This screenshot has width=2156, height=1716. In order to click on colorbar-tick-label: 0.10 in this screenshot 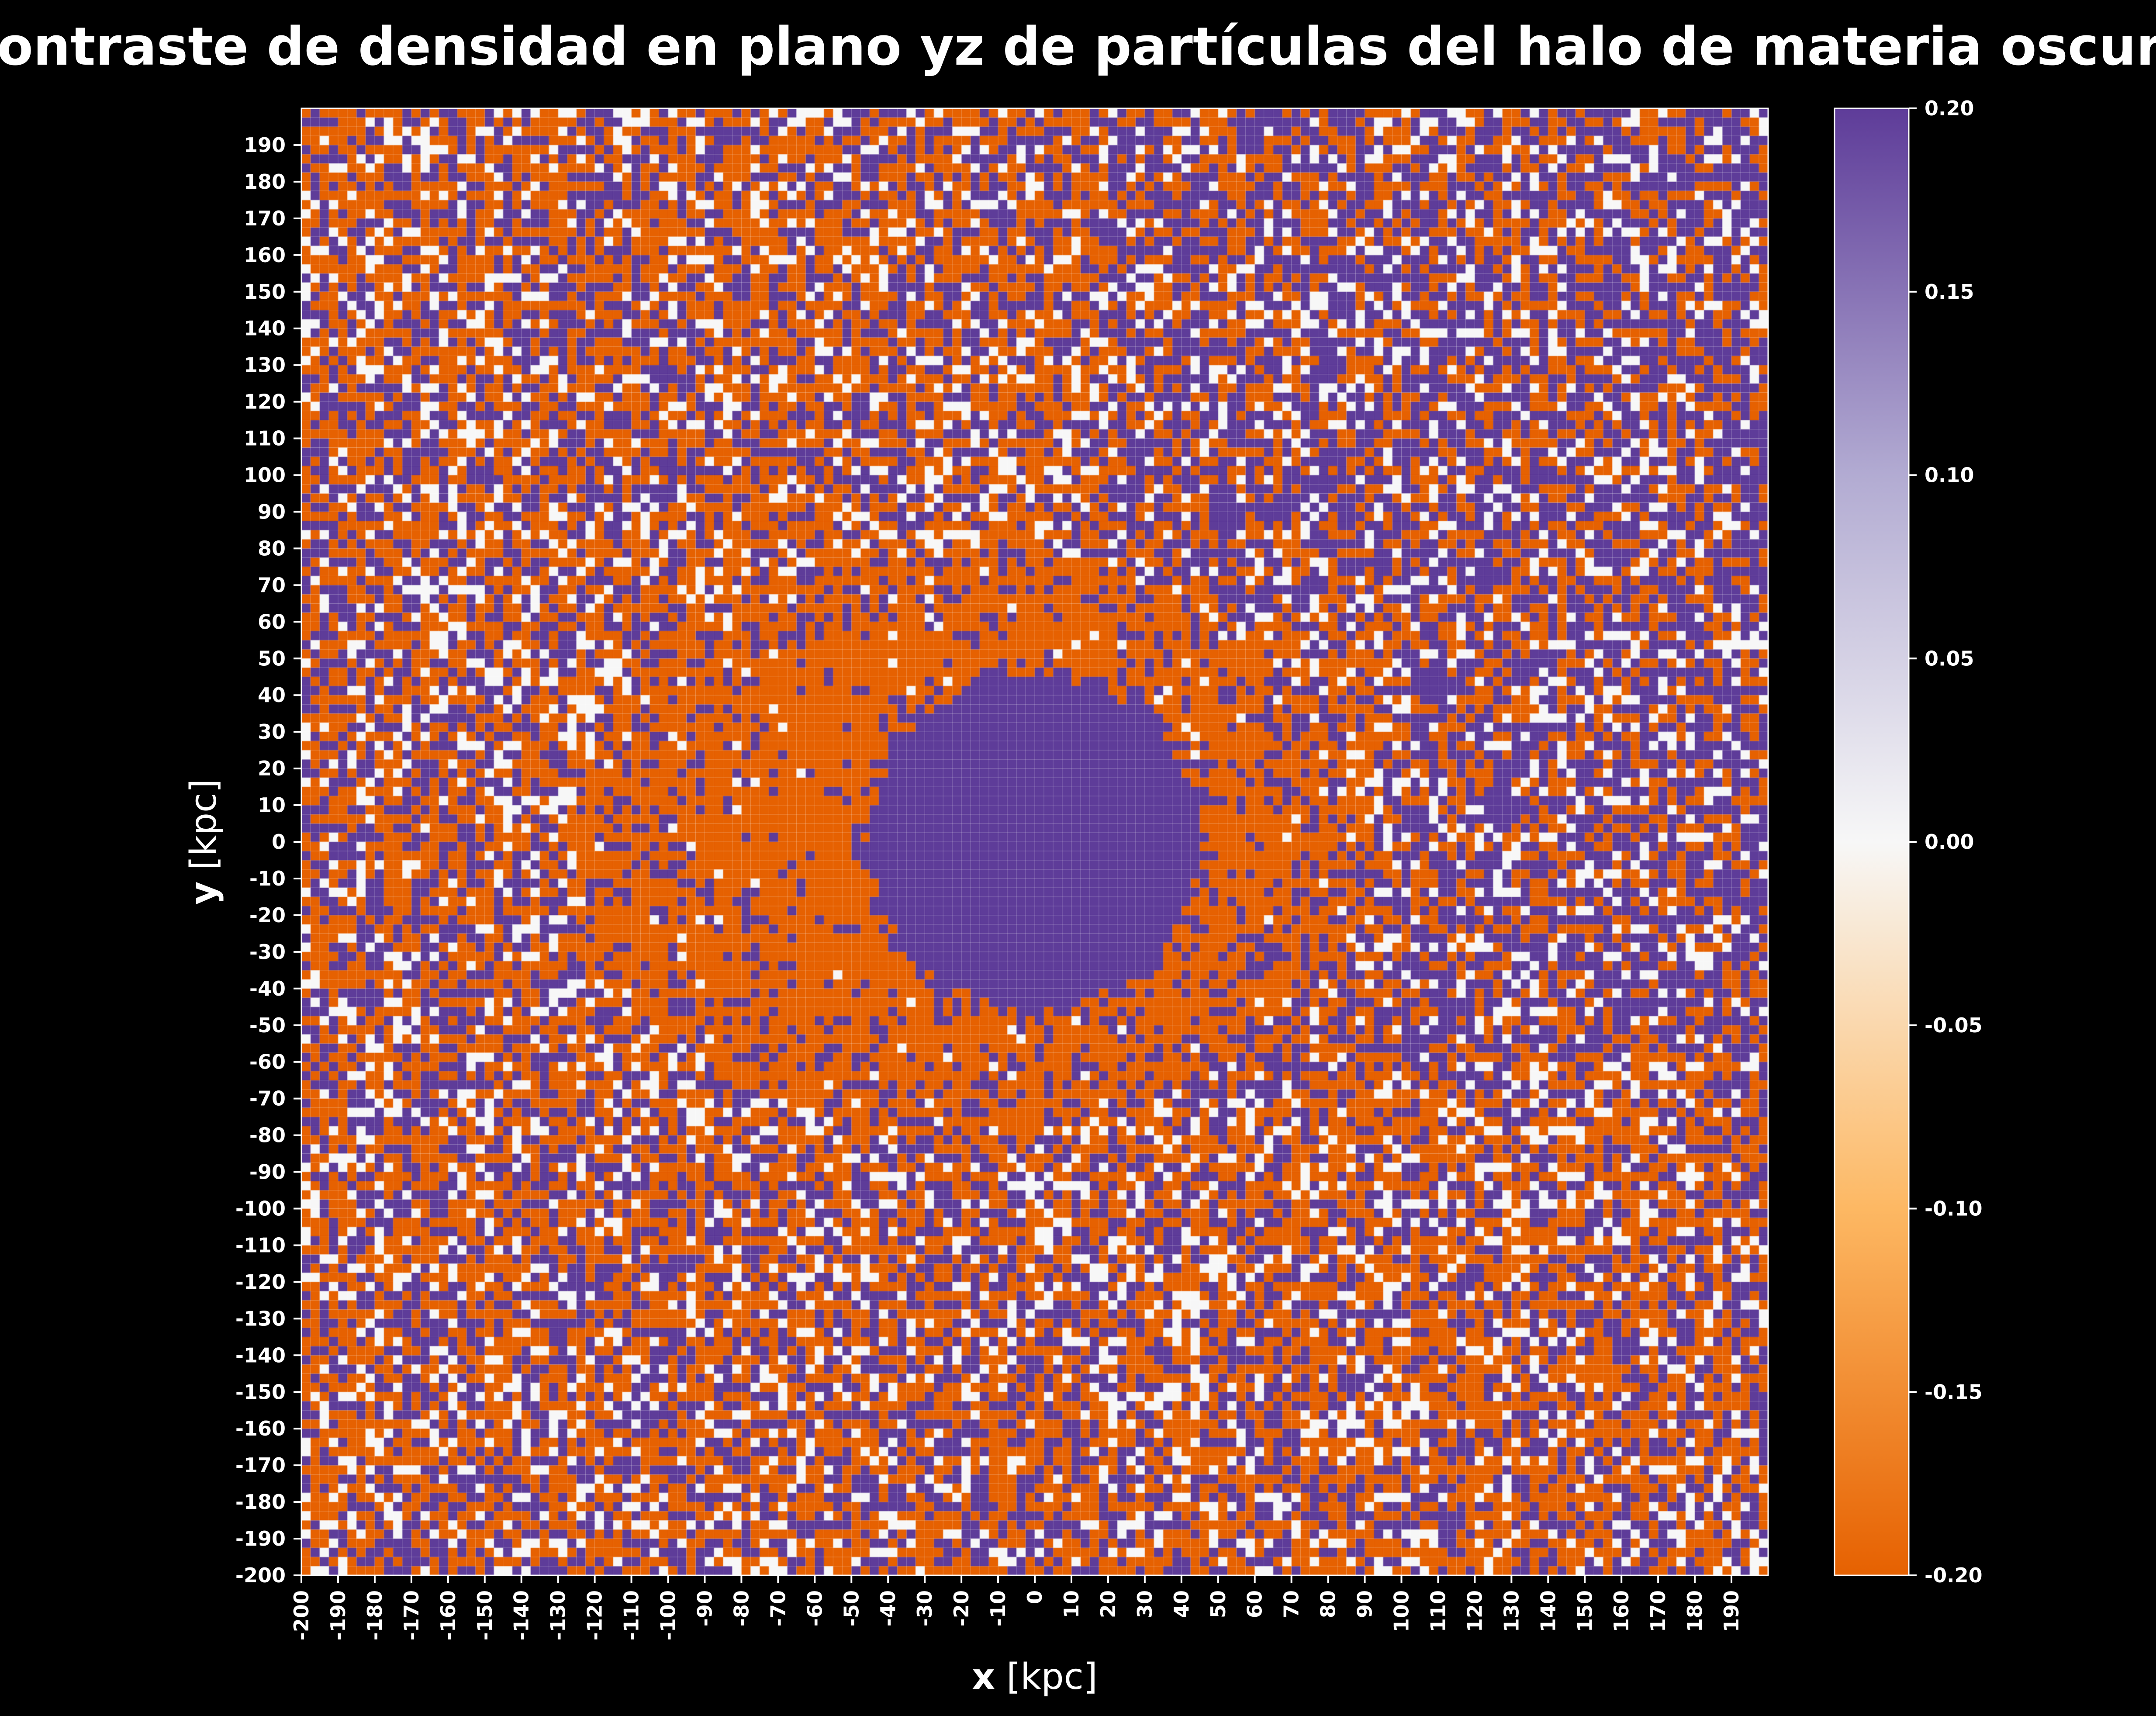, I will do `click(1950, 475)`.